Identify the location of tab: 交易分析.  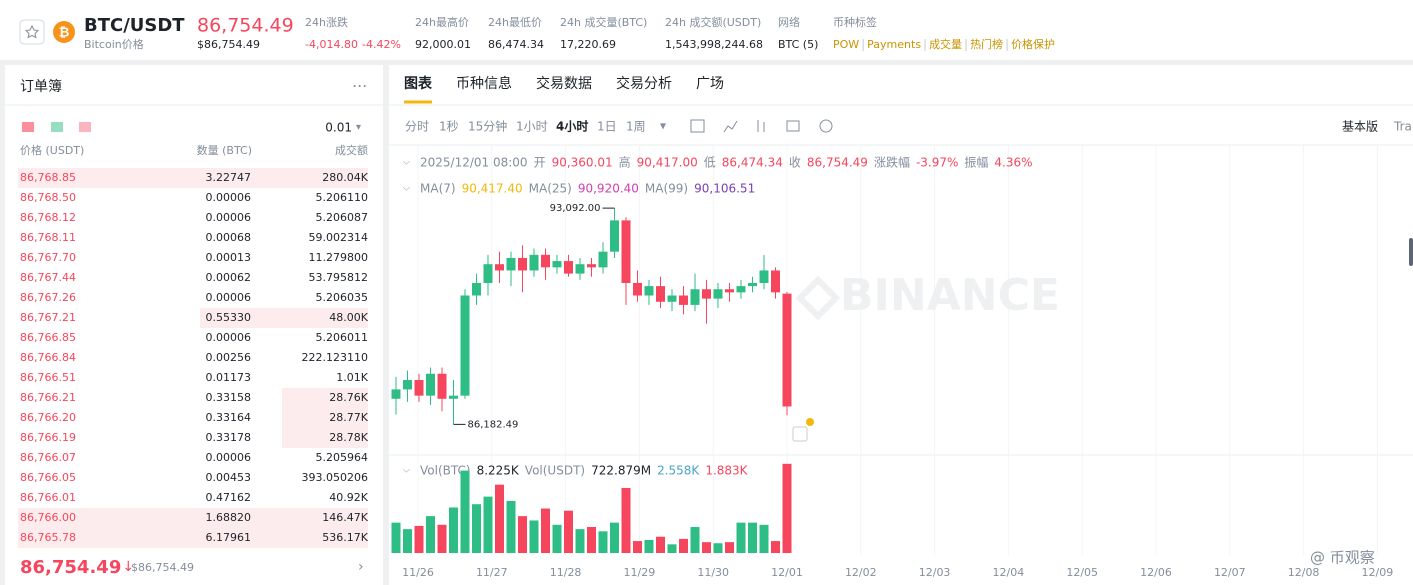
(644, 83).